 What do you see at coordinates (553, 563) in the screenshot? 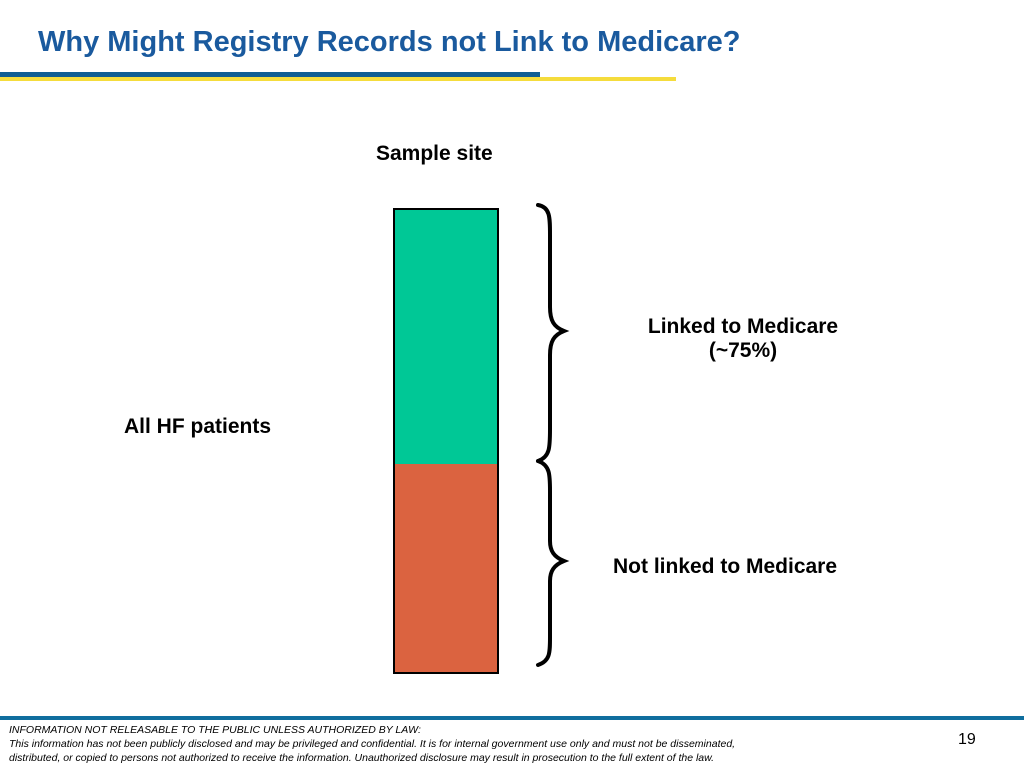
I see `brace-not-linked` at bounding box center [553, 563].